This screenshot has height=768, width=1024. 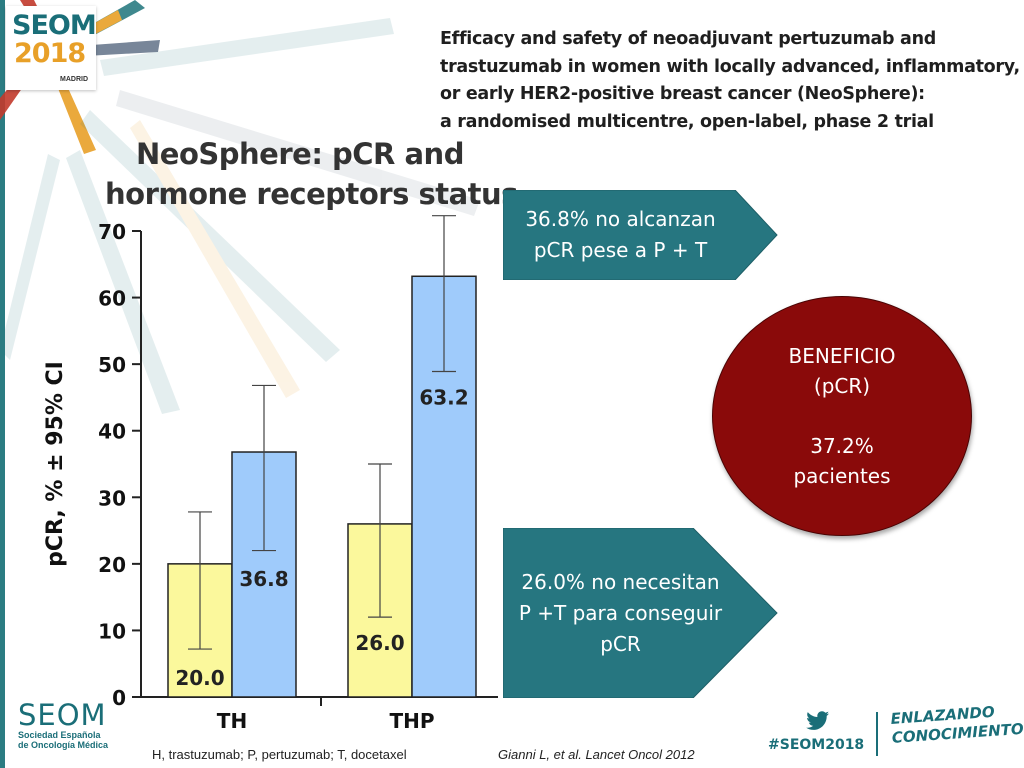 I want to click on y-tick-label: 60, so click(x=112, y=299).